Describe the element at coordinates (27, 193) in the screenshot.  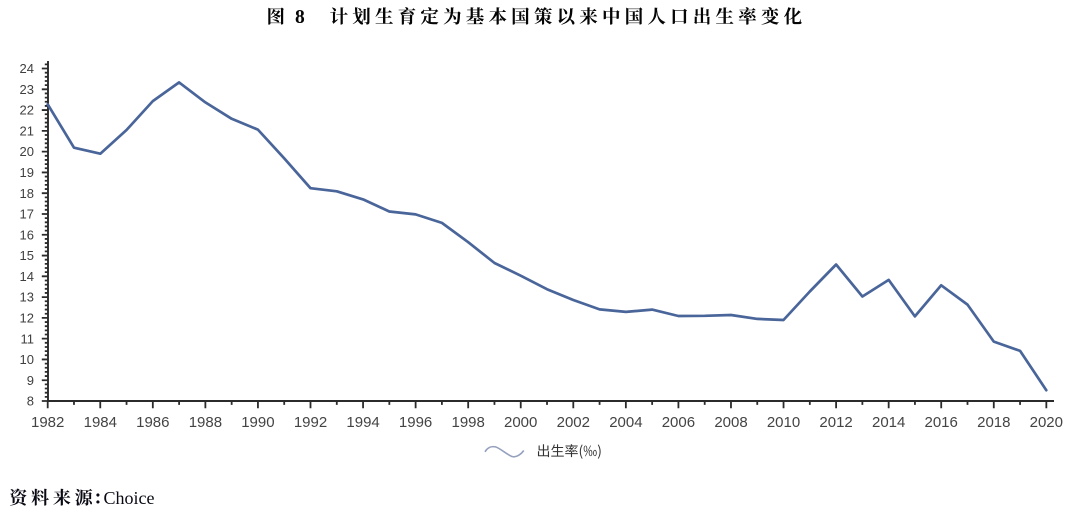
I see `svg-text: 18` at that location.